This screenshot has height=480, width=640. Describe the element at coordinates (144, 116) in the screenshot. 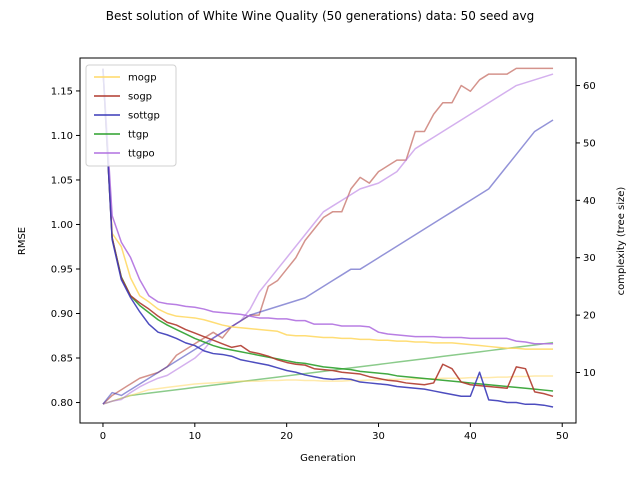

I see `legend-label-sottgp: sottgp` at that location.